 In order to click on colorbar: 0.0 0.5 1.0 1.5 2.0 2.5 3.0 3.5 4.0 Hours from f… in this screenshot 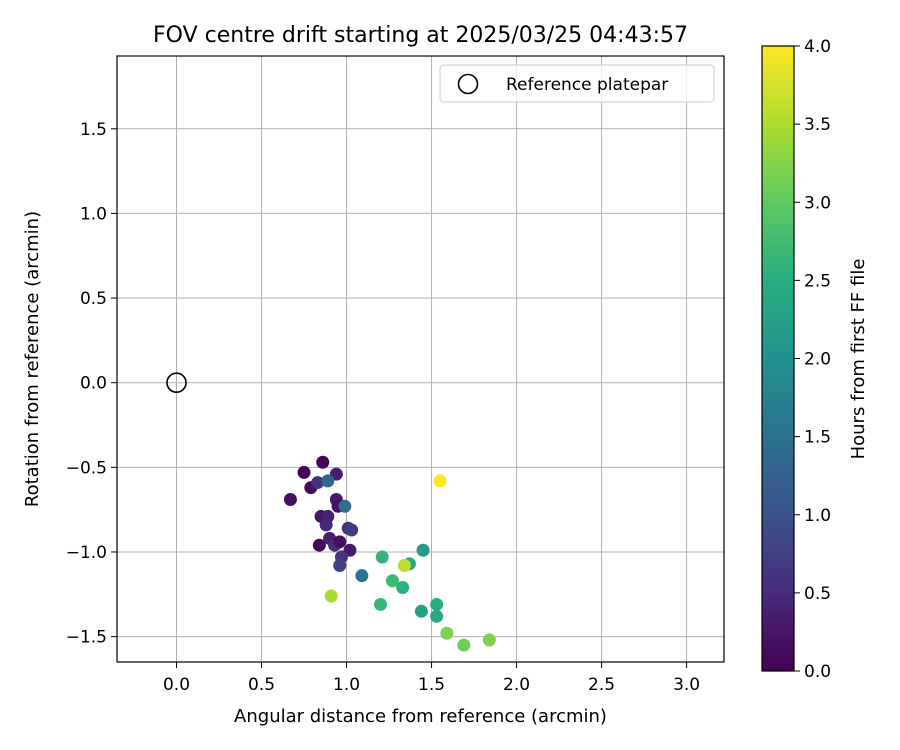, I will do `click(815, 359)`.